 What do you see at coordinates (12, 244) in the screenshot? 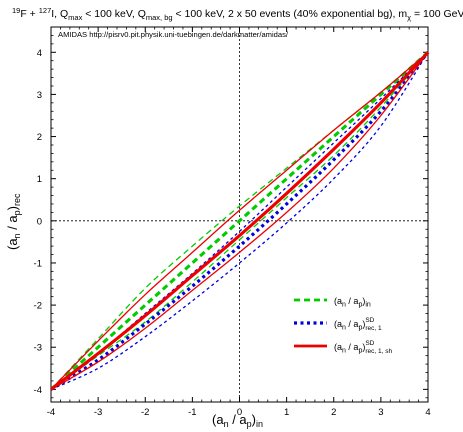
I see `y-label-main: (a` at bounding box center [12, 244].